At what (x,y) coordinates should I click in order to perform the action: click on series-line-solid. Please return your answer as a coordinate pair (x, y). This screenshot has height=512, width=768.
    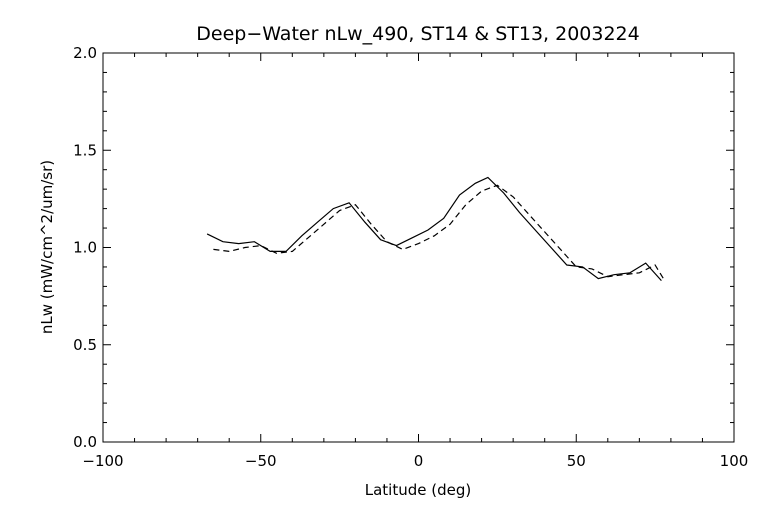
    Looking at the image, I should click on (434, 229).